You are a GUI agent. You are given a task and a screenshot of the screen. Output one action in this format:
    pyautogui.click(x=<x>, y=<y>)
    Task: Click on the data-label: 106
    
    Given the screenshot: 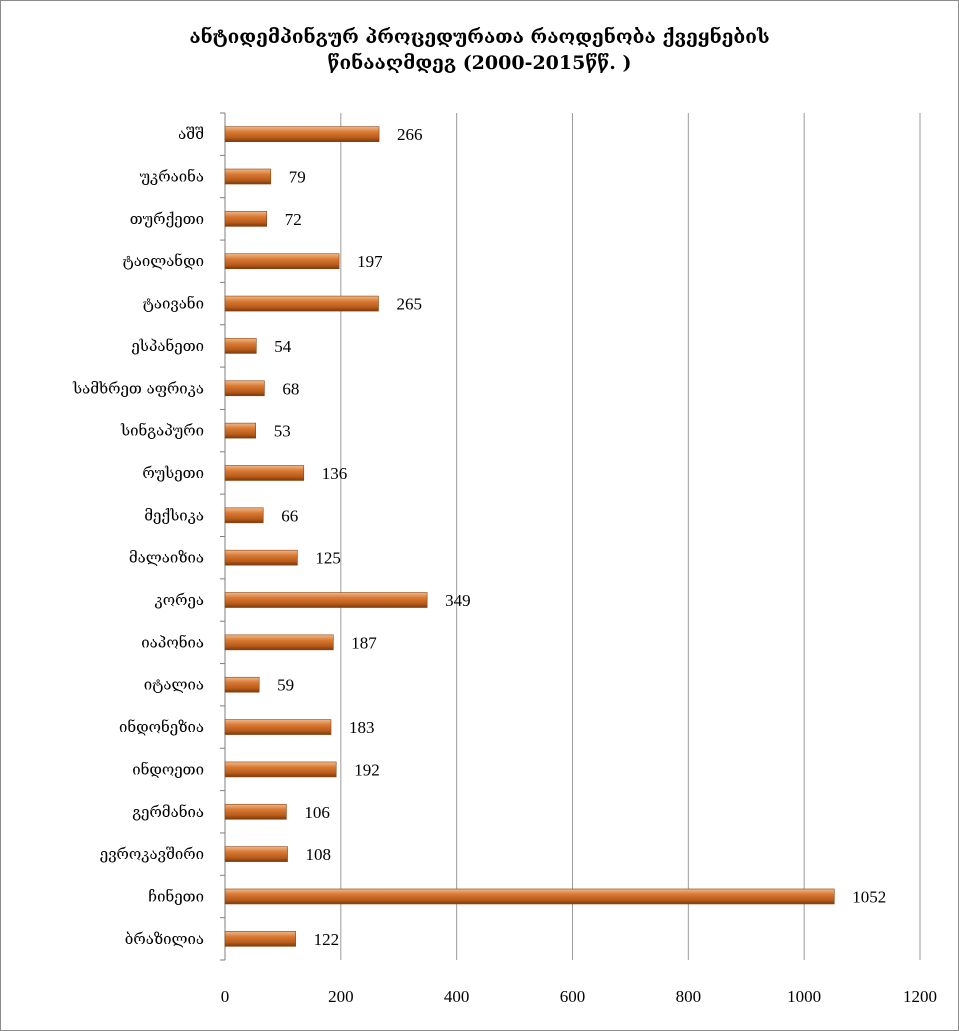 What is the action you would take?
    pyautogui.click(x=317, y=812)
    